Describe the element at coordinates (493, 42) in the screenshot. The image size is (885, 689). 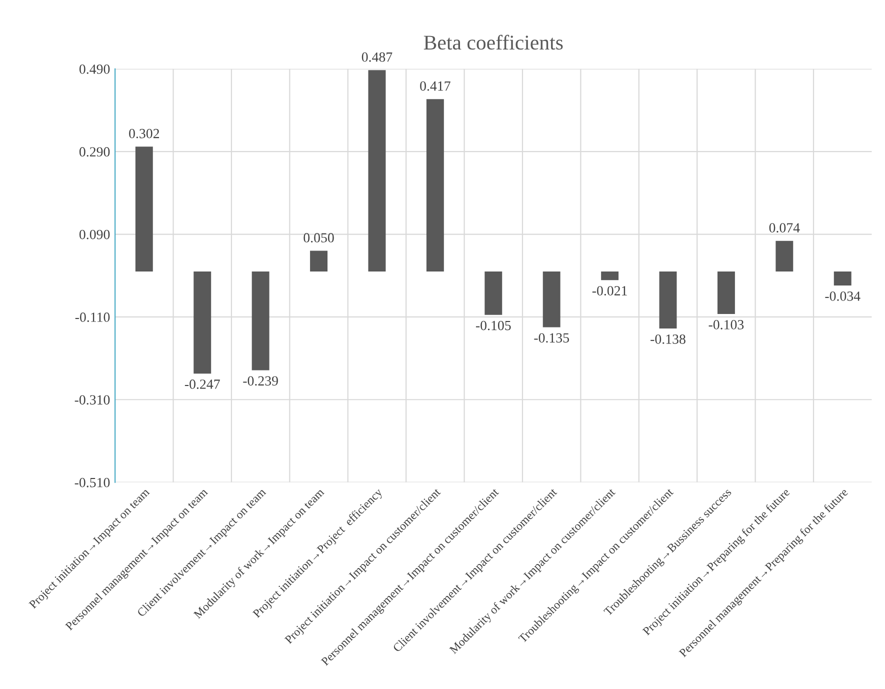
I see `chart-title: Beta coefficients` at that location.